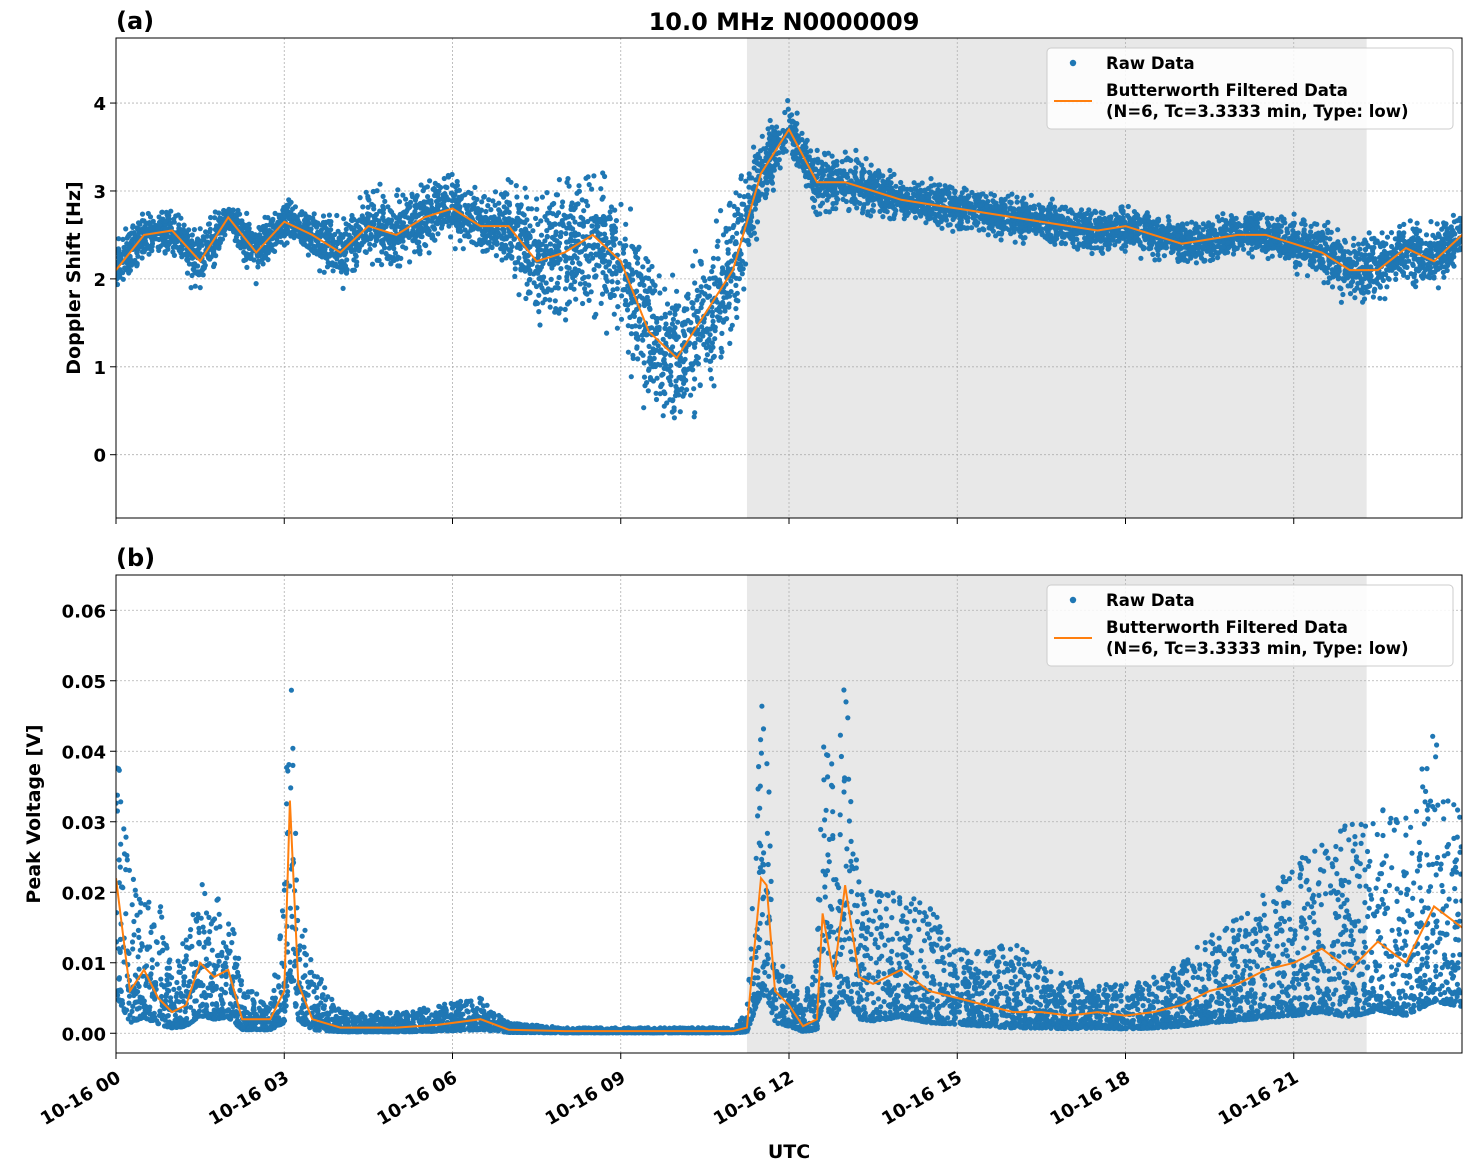  I want to click on y-tick-label: 1, so click(99, 368).